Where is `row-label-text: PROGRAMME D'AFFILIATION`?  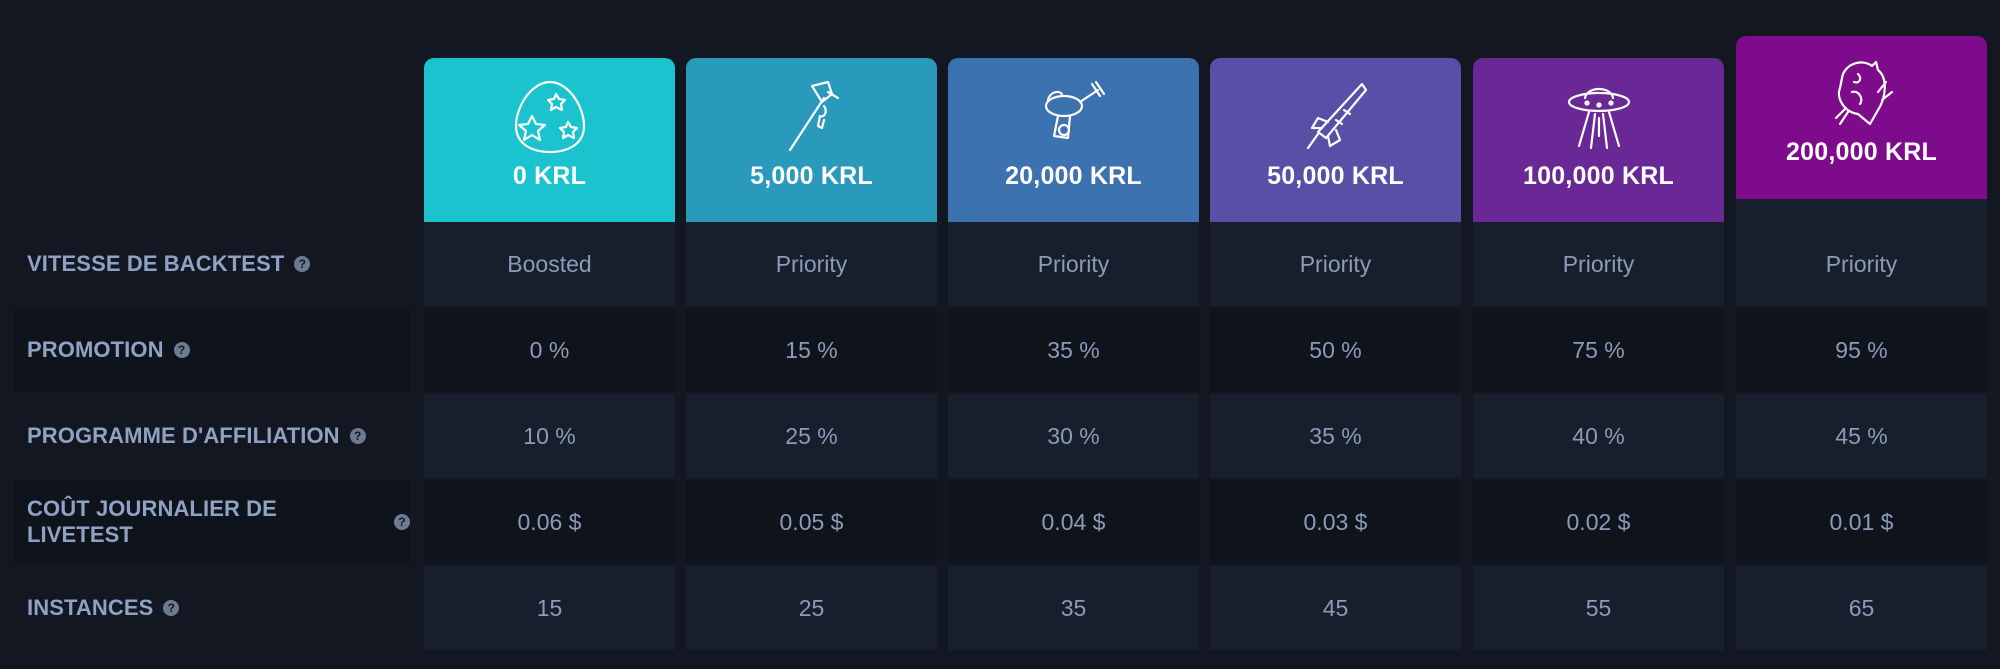
row-label-text: PROGRAMME D'AFFILIATION is located at coordinates (183, 435).